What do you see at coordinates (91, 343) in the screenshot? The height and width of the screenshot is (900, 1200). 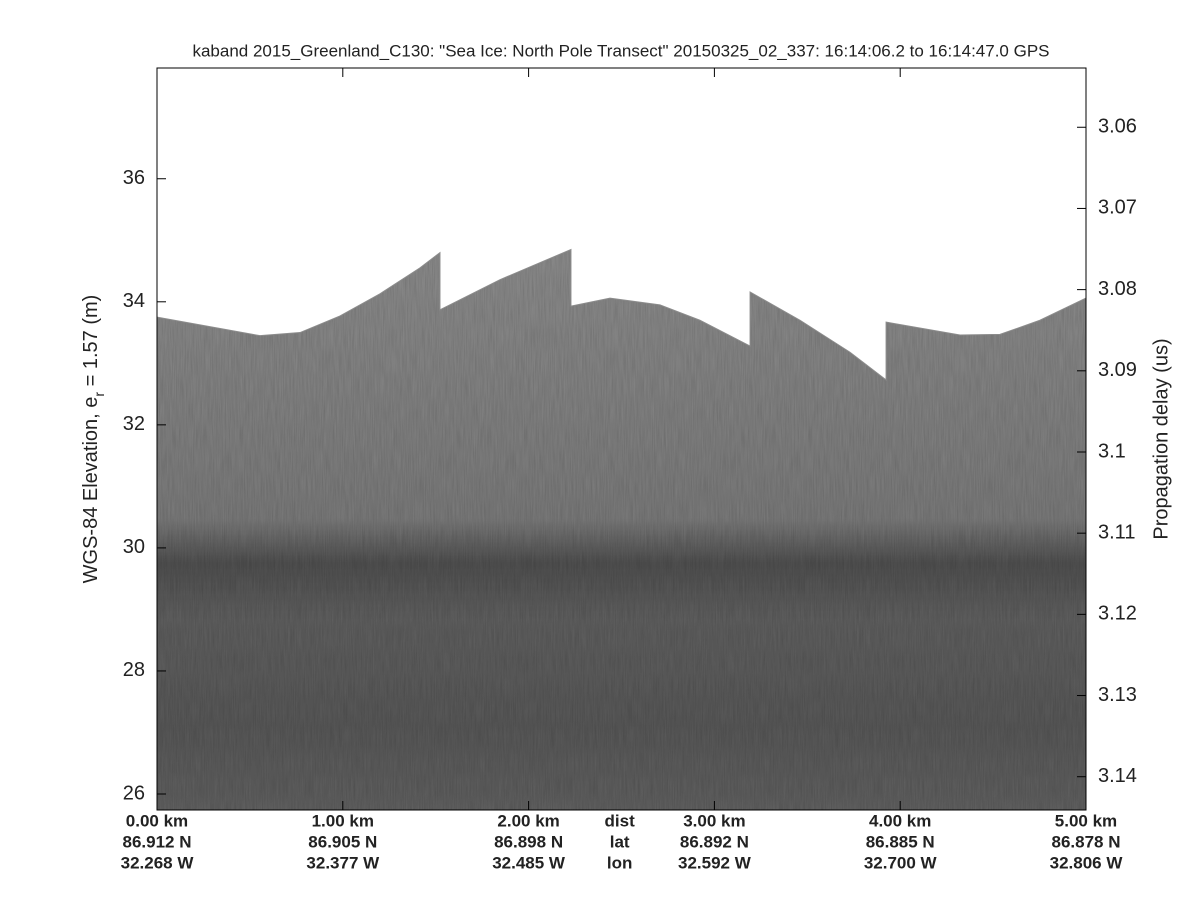 I see `y-label-text: = 1.57 (m)` at bounding box center [91, 343].